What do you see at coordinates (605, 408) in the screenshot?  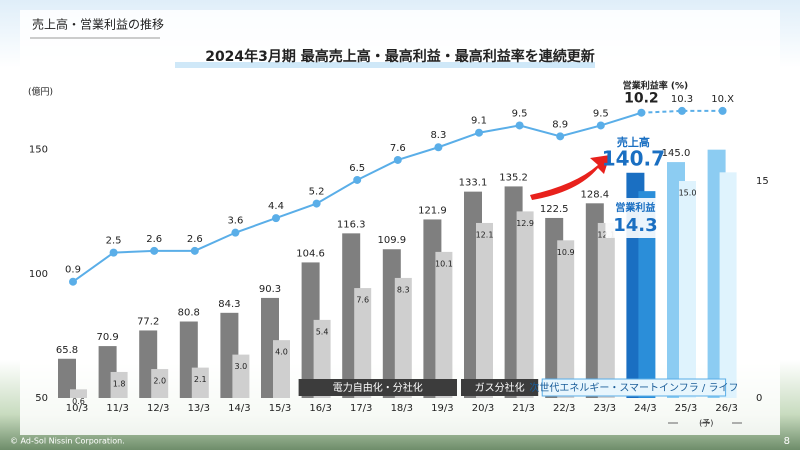 I see `x-tick-label: 23/3` at bounding box center [605, 408].